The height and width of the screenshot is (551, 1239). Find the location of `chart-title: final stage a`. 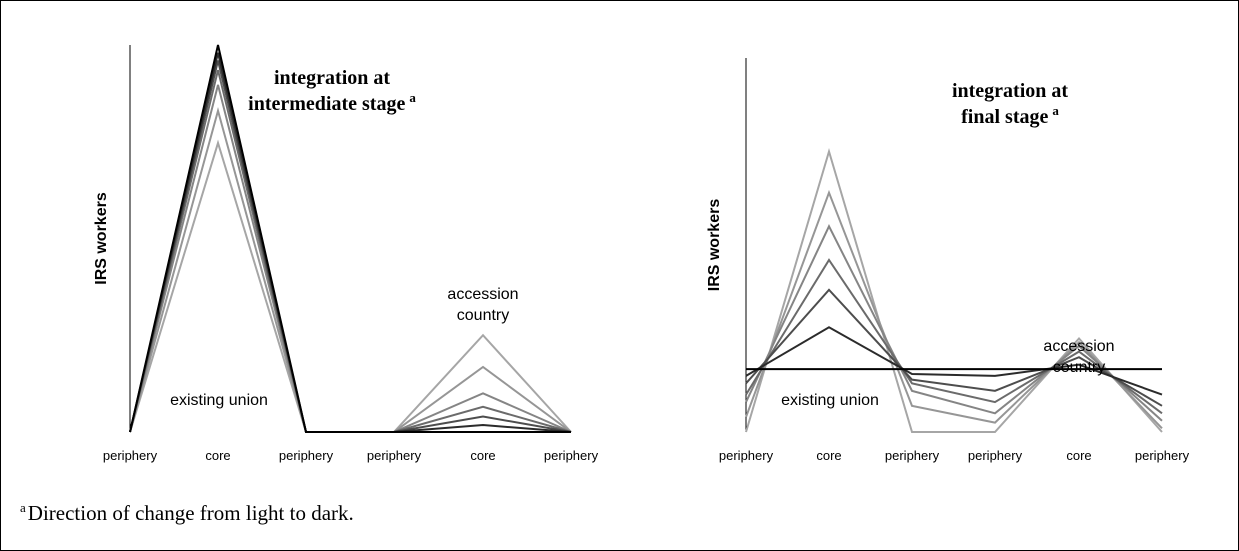

chart-title: final stage a is located at coordinates (1010, 115).